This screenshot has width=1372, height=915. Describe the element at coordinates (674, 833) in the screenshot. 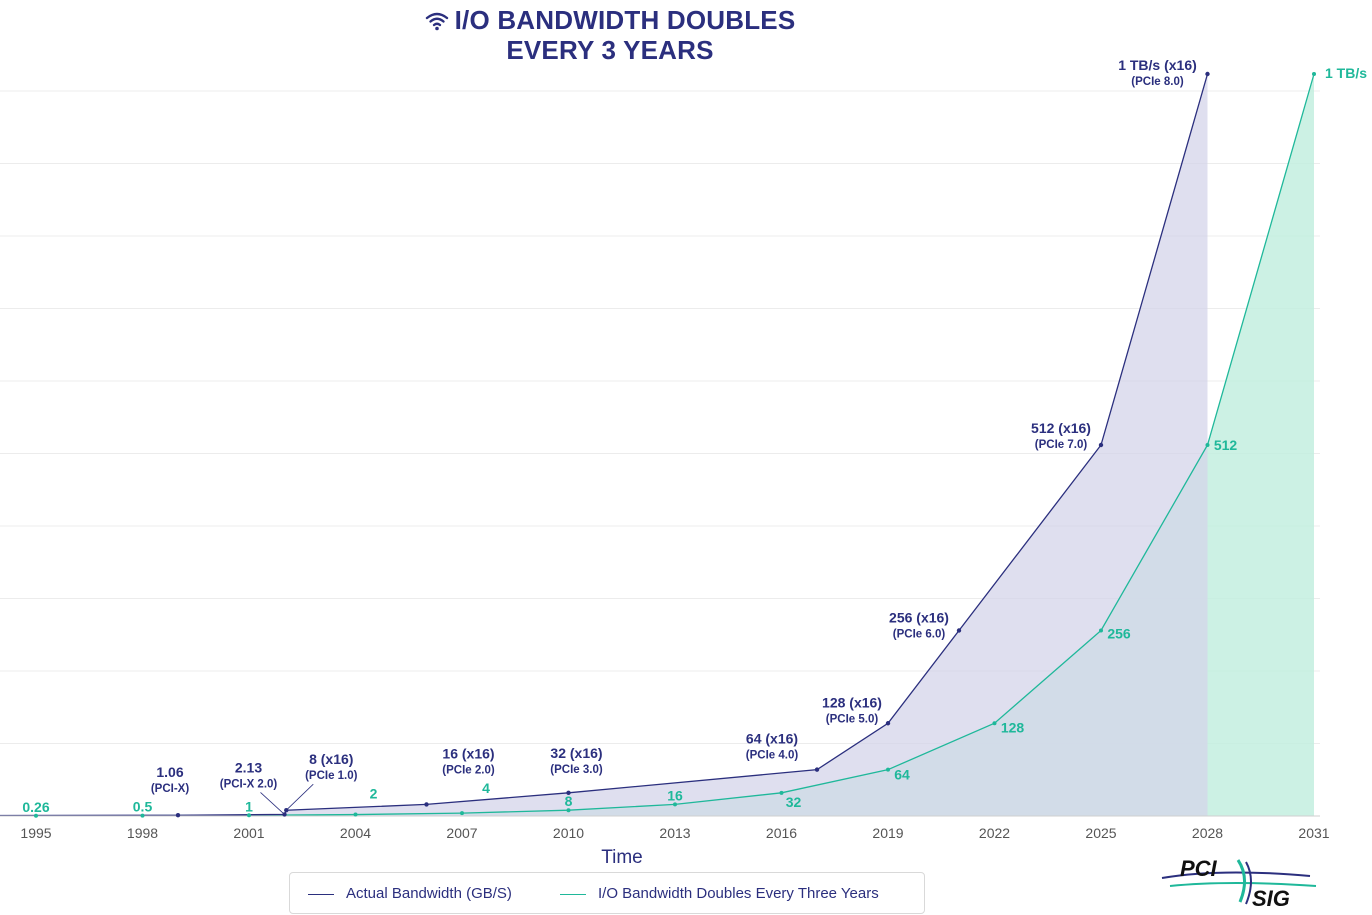

I see `x-tick-label: 2013` at that location.